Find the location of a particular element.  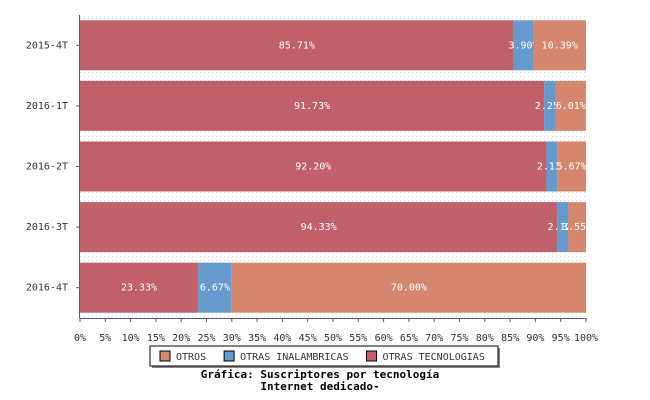

data-label: 2.12% is located at coordinates (563, 227).